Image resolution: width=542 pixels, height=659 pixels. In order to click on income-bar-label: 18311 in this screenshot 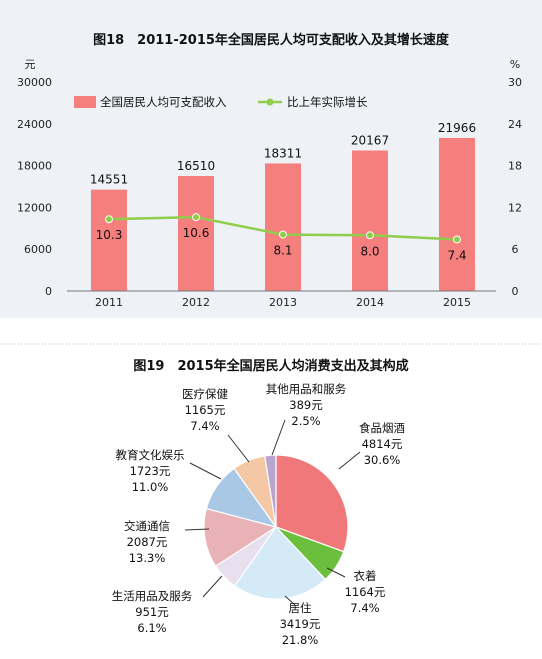, I will do `click(283, 153)`.